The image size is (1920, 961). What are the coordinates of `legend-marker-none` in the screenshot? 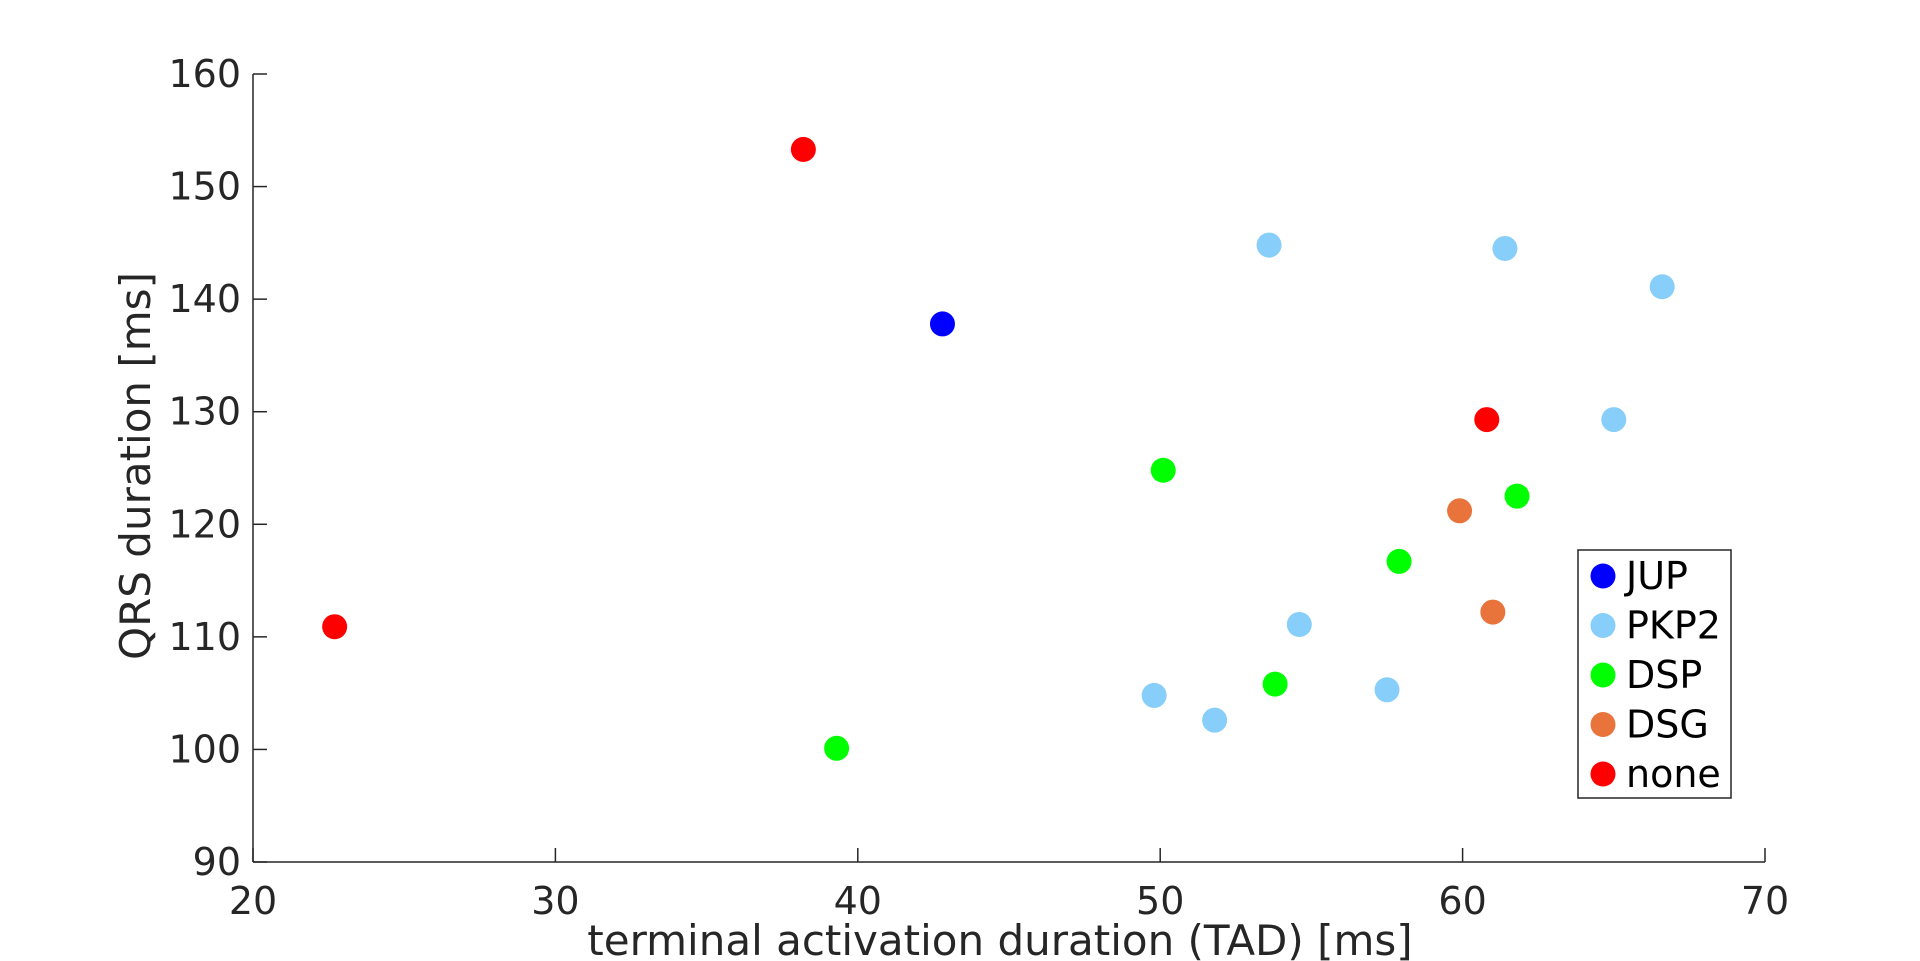 It's located at (1603, 774).